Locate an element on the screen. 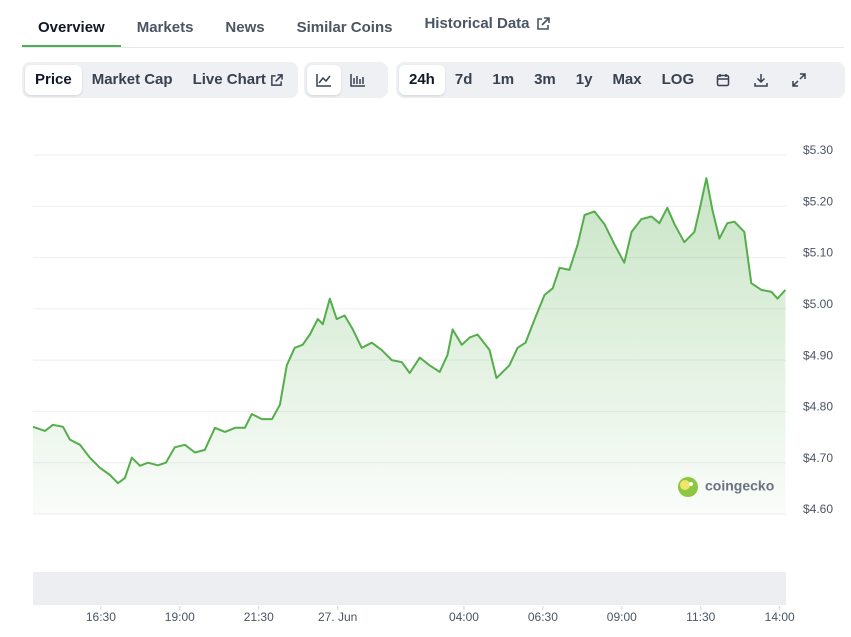  line-view-button is located at coordinates (324, 80).